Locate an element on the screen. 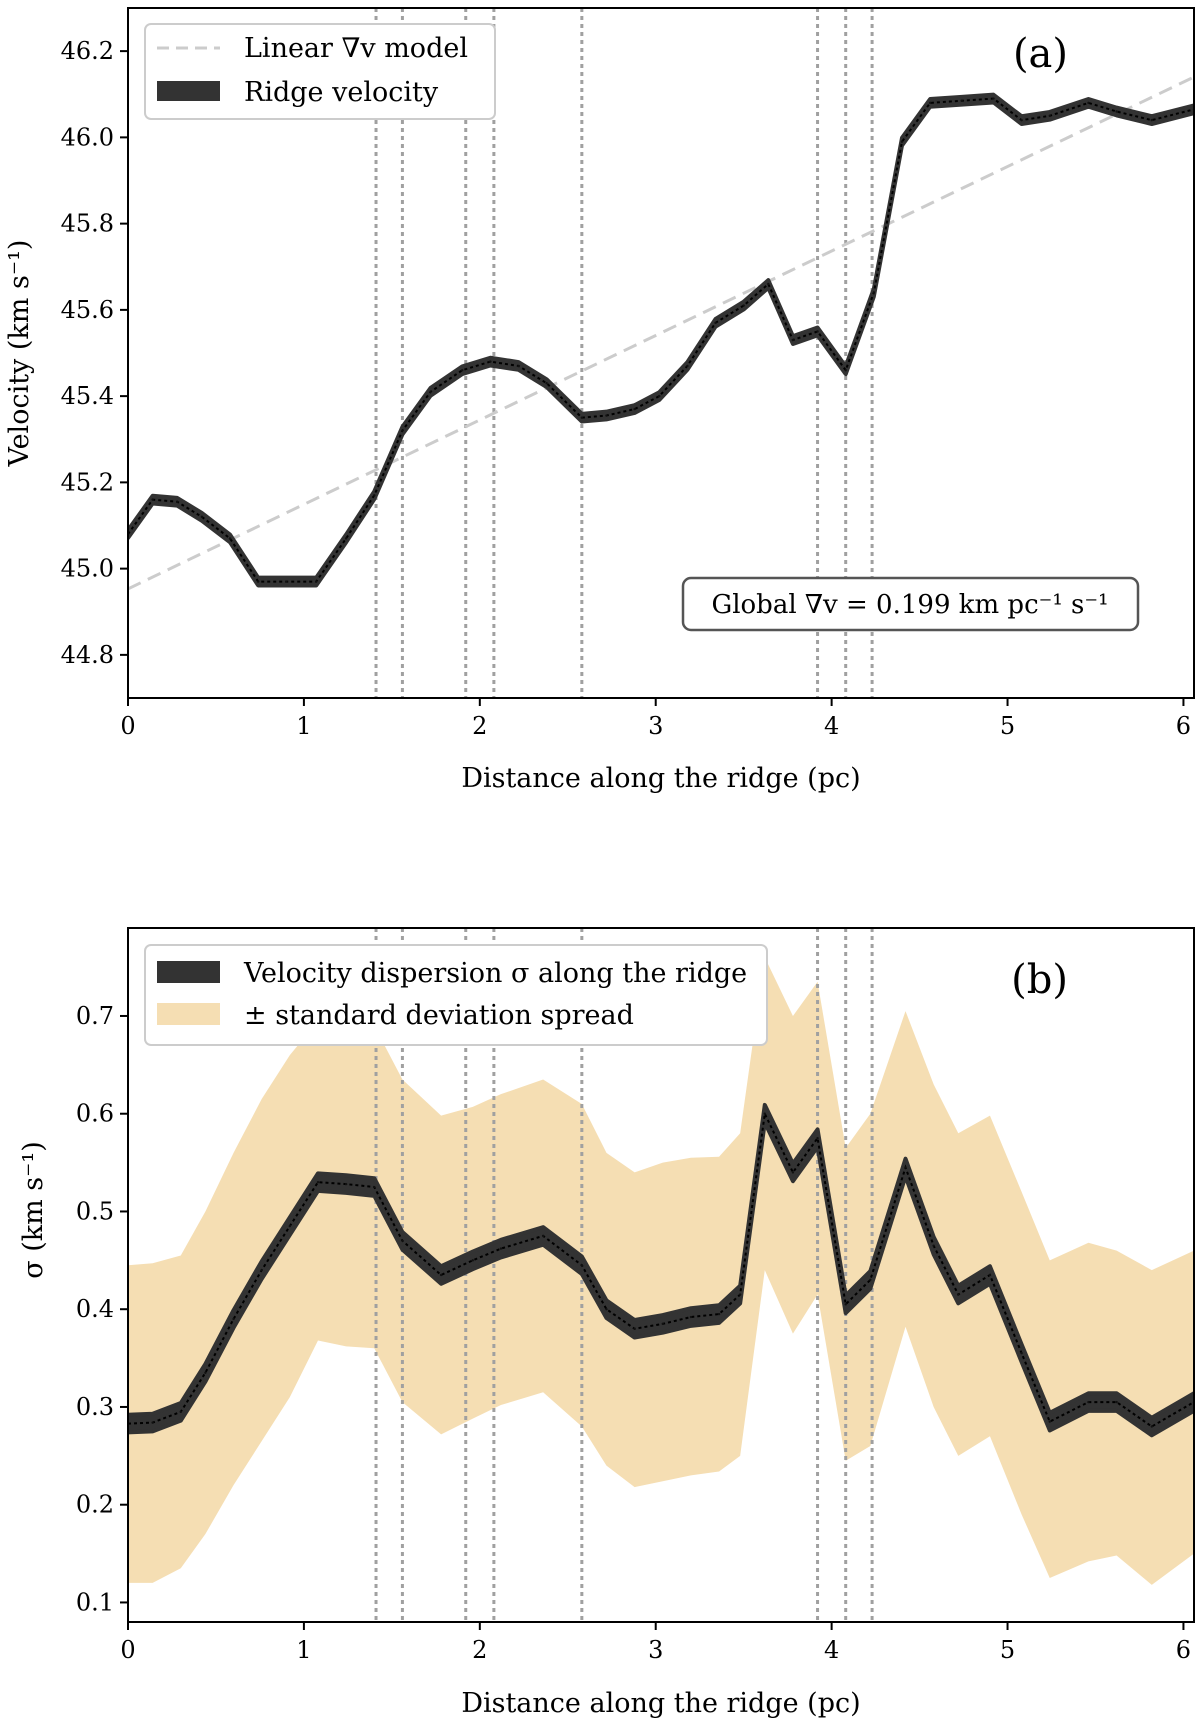 The width and height of the screenshot is (1200, 1722). annotation-box is located at coordinates (910, 604).